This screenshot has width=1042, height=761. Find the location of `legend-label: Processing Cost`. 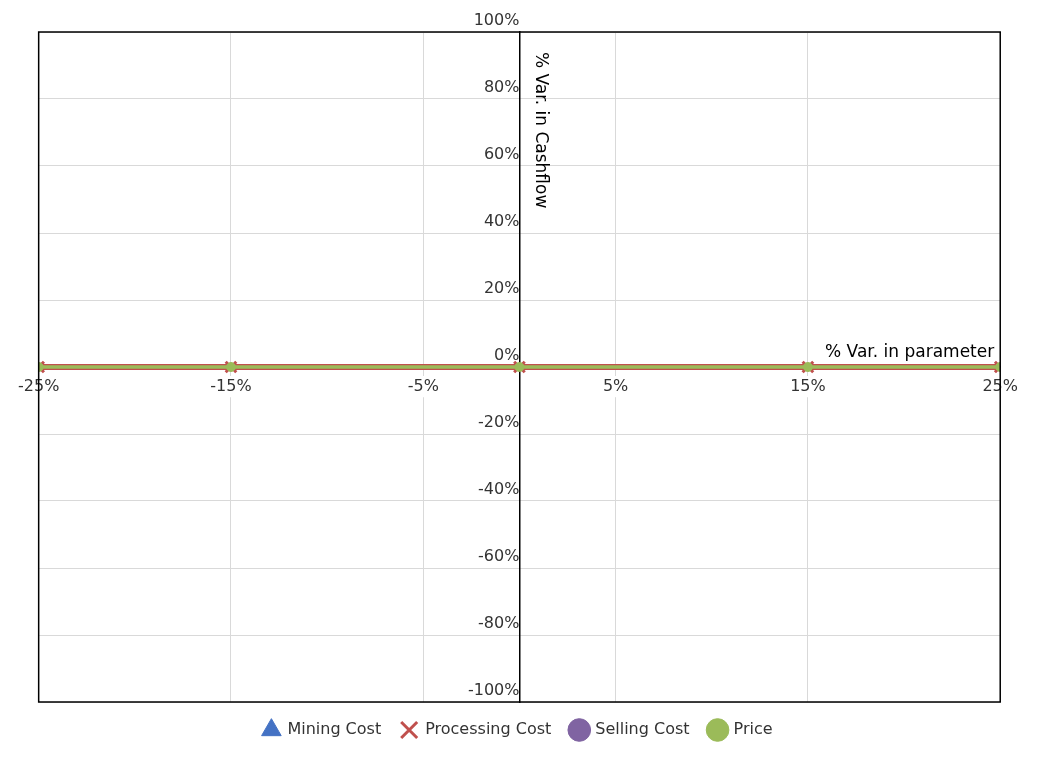

legend-label: Processing Cost is located at coordinates (488, 729).